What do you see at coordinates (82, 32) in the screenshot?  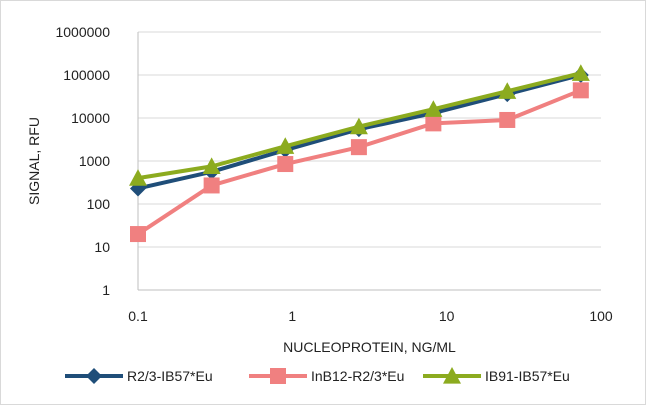 I see `y-tick-label: 1000000` at bounding box center [82, 32].